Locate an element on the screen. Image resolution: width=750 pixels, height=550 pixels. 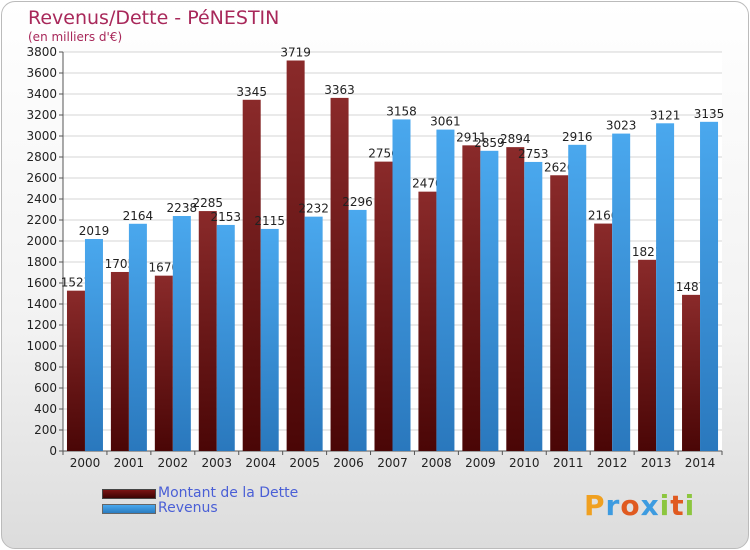
y-tick-label: 3400 is located at coordinates (41, 94).